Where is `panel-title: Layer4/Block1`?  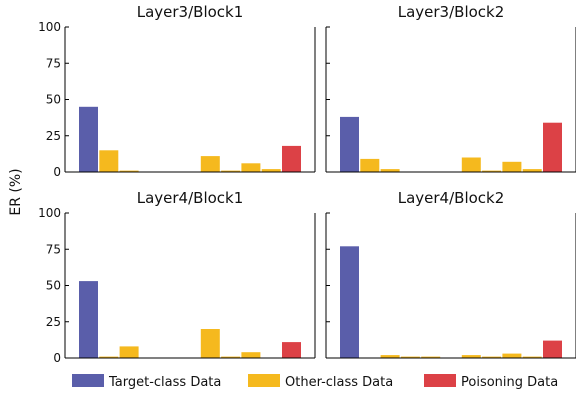
panel-title: Layer4/Block1 is located at coordinates (190, 198).